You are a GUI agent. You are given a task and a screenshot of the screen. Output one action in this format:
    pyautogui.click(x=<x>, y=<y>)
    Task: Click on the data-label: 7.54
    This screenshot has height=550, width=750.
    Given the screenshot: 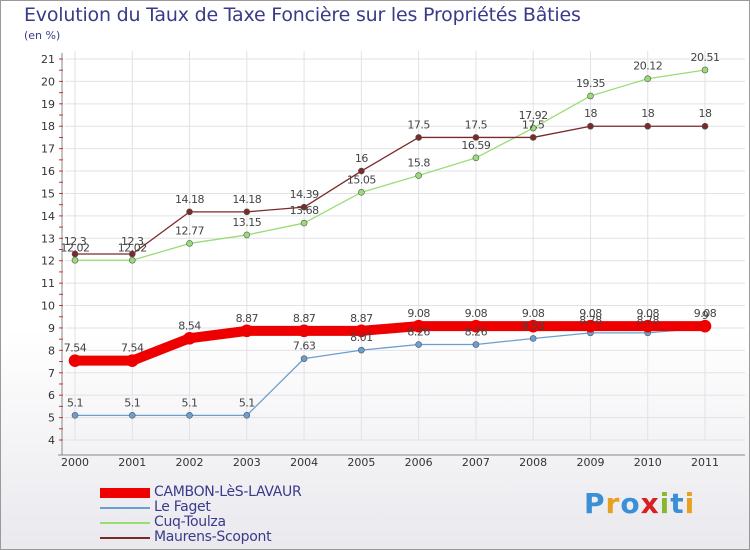 What is the action you would take?
    pyautogui.click(x=132, y=348)
    